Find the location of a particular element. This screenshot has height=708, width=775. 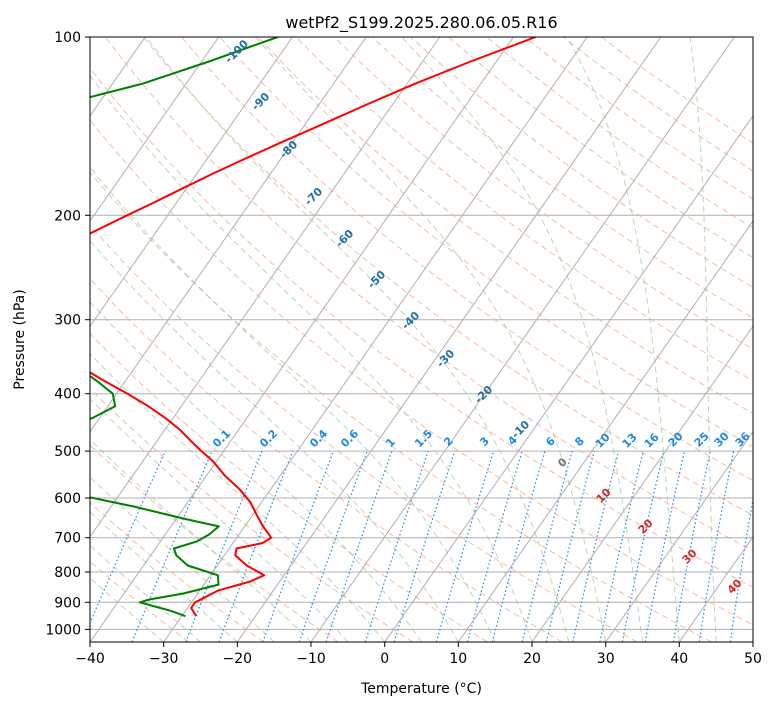

x-tick-label: −40 is located at coordinates (90, 659).